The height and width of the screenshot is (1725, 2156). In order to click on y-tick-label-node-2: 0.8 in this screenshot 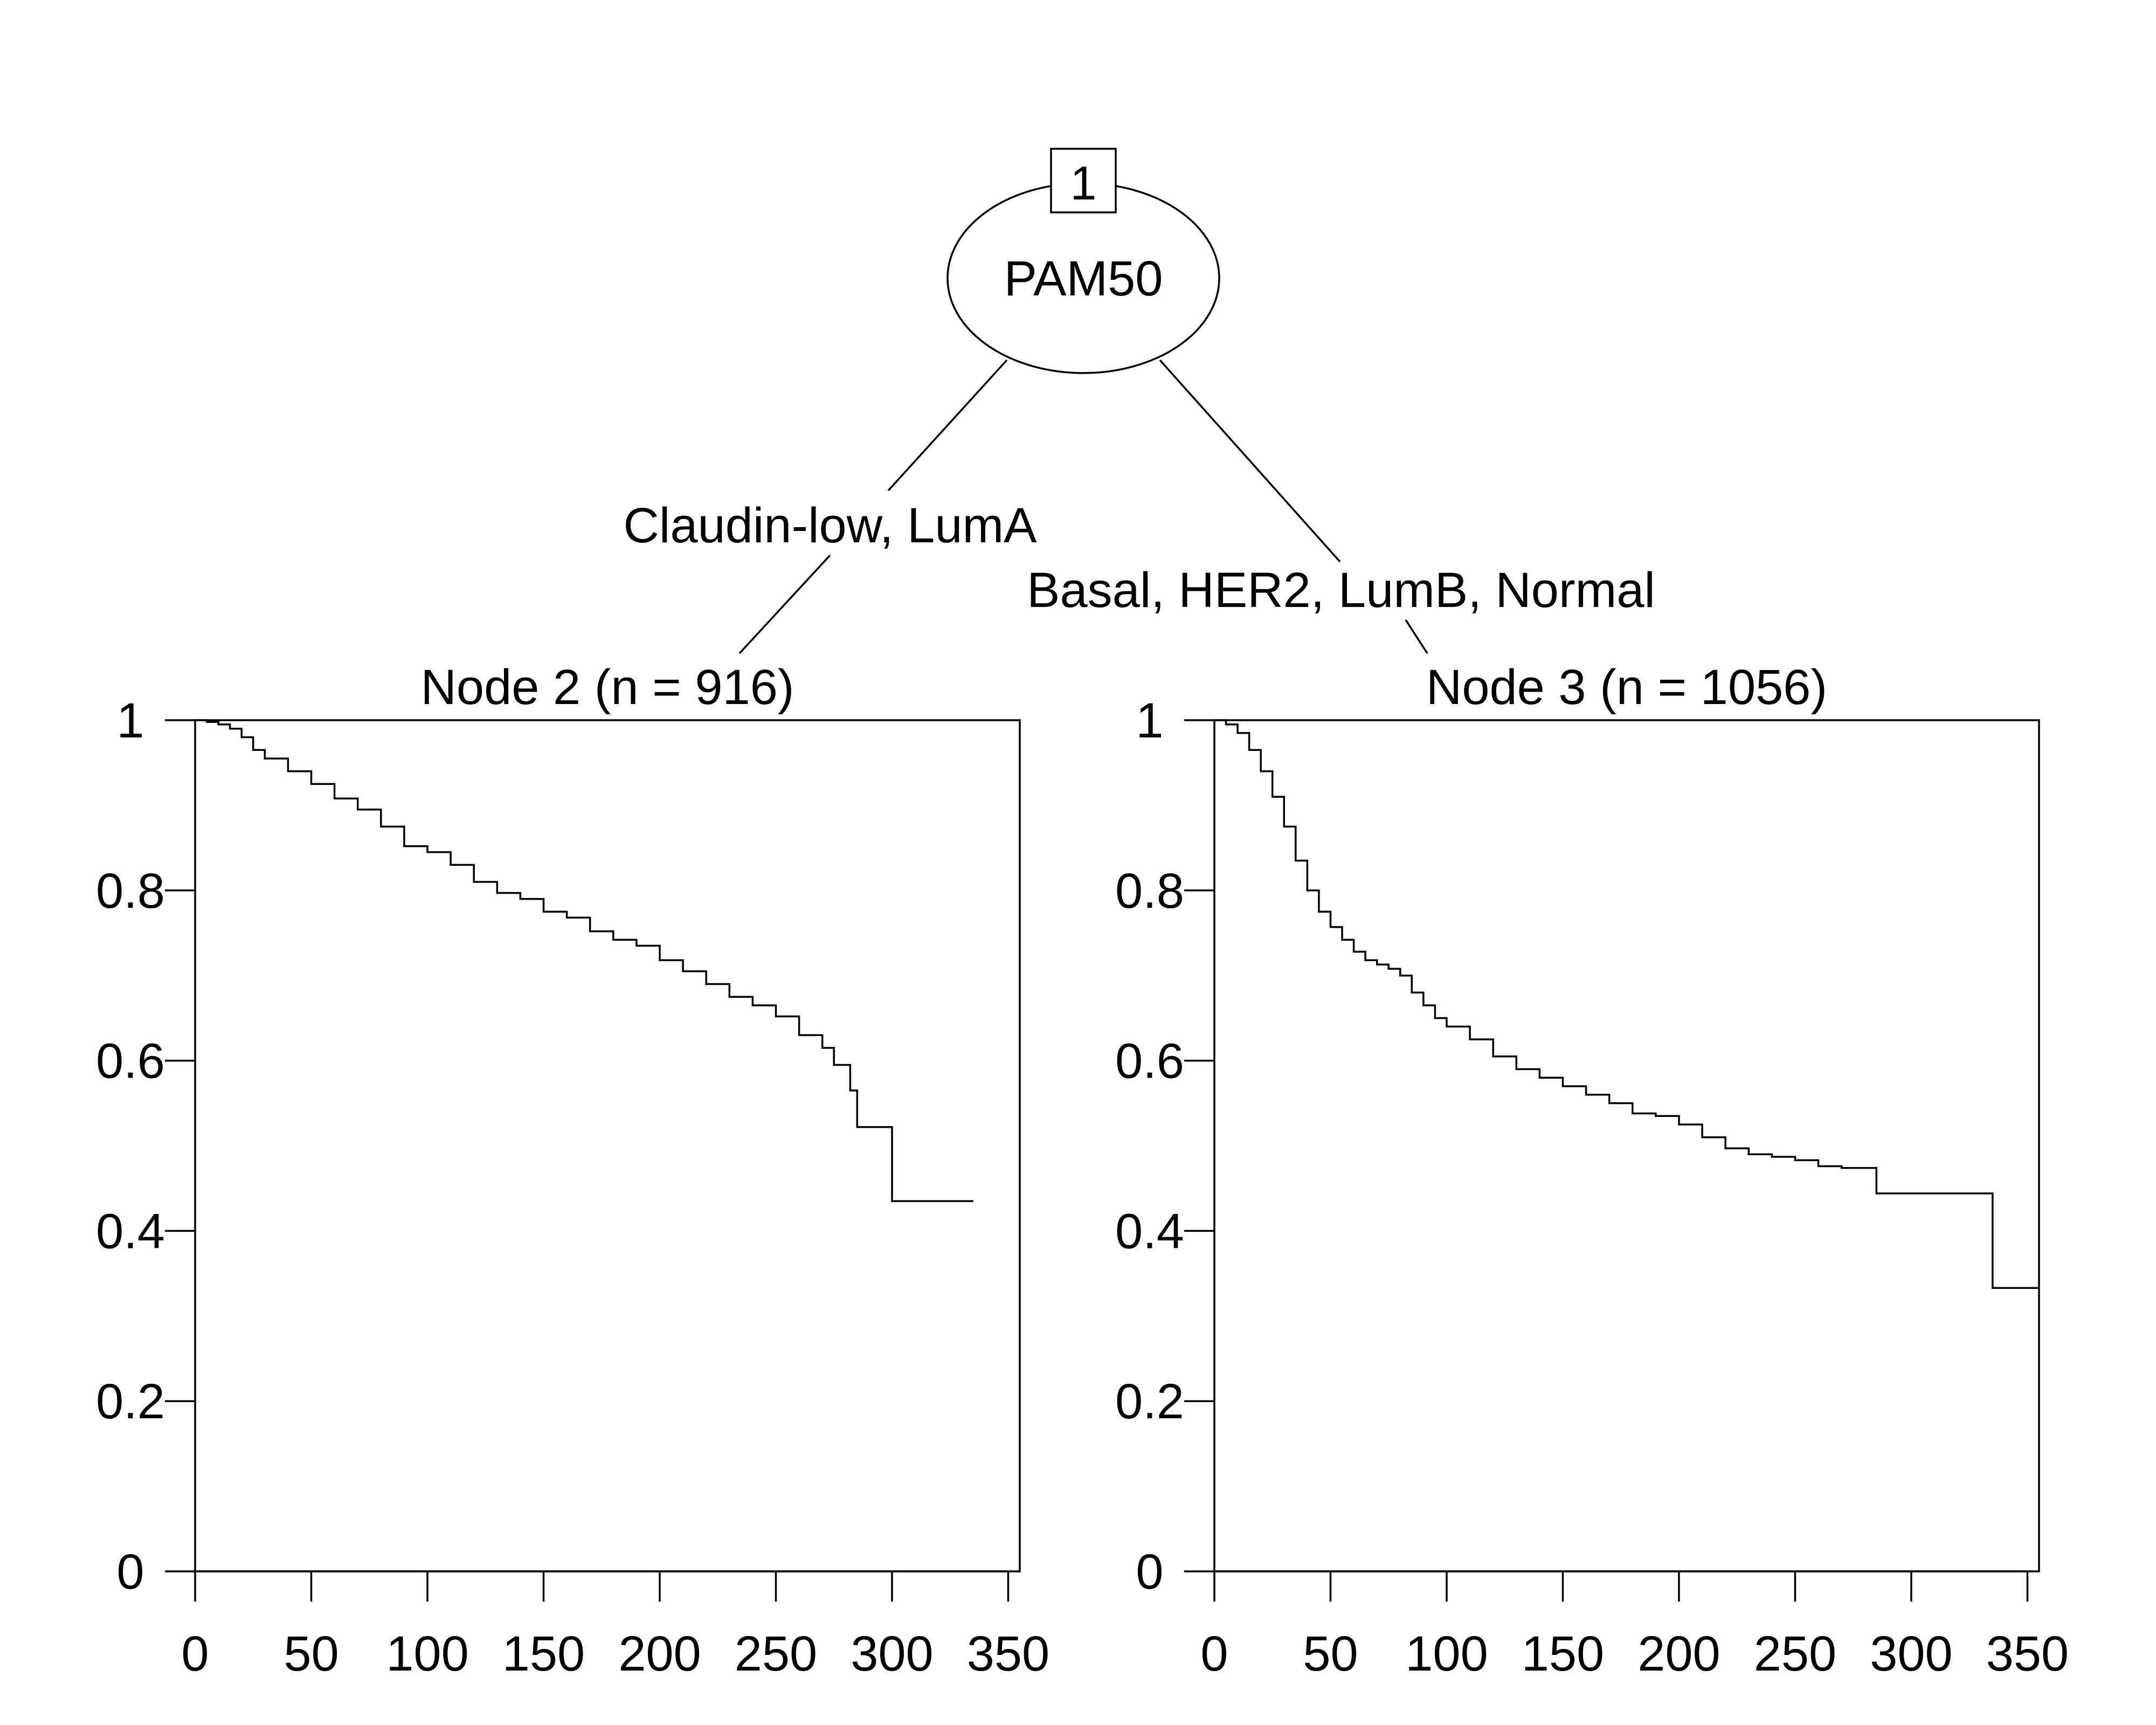, I will do `click(130, 892)`.